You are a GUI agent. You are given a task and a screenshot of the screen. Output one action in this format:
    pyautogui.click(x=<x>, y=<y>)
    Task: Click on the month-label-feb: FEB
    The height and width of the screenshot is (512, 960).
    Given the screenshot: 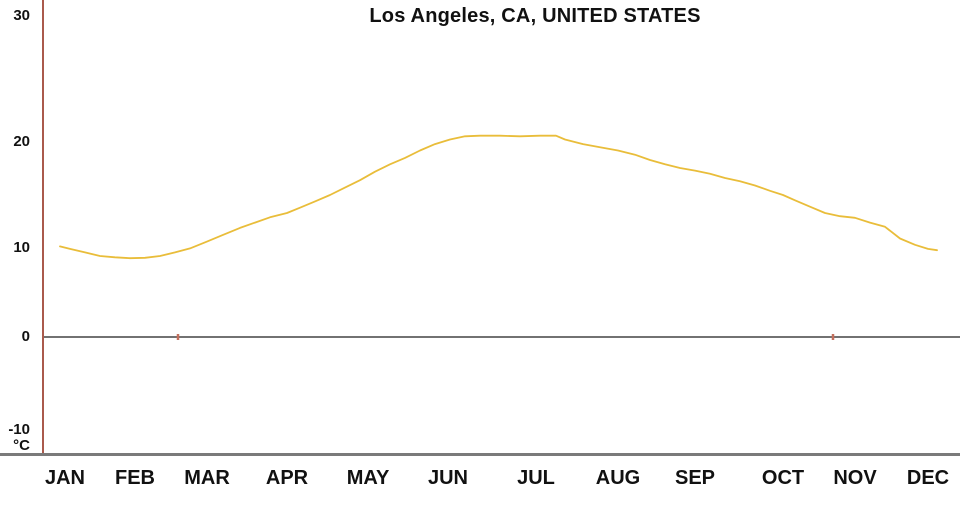 What is the action you would take?
    pyautogui.click(x=135, y=478)
    